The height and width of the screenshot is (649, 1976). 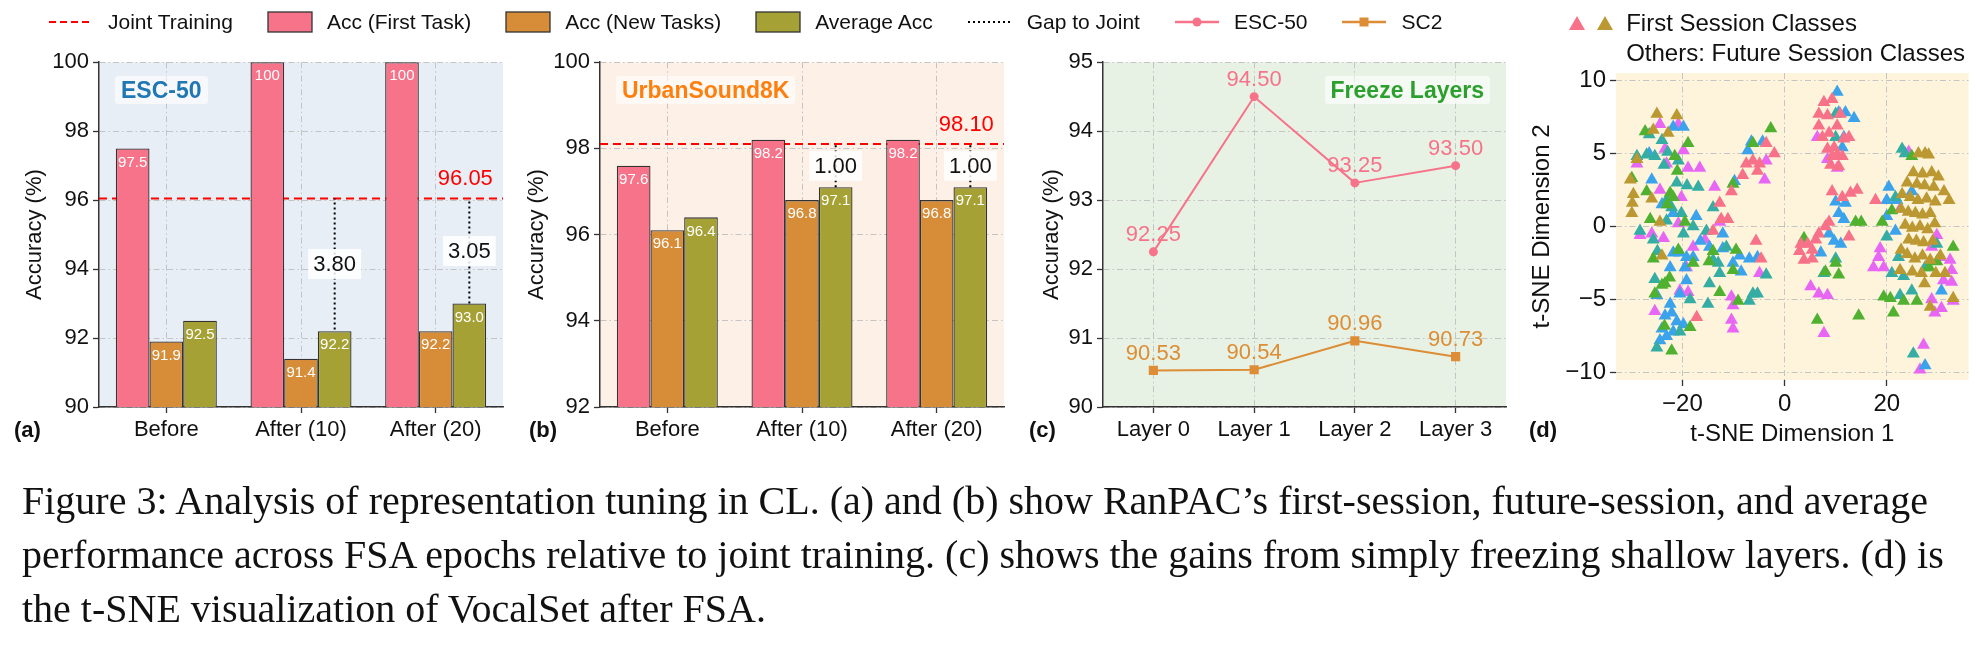 What do you see at coordinates (1455, 429) in the screenshot?
I see `x-tick-label: Layer 3` at bounding box center [1455, 429].